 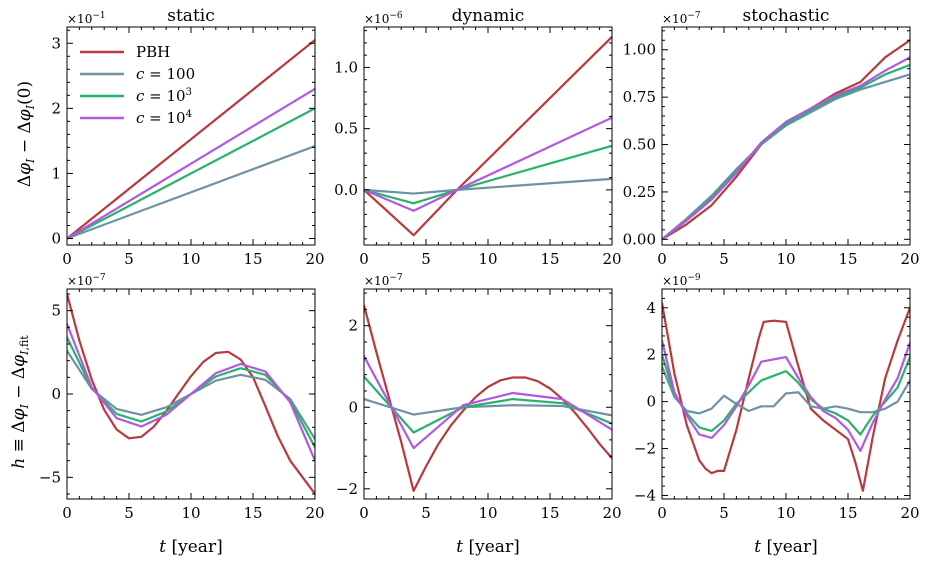 I want to click on panel-dynamic-bottom: 0 5 10 15 20−202×10−7, so click(x=479, y=397).